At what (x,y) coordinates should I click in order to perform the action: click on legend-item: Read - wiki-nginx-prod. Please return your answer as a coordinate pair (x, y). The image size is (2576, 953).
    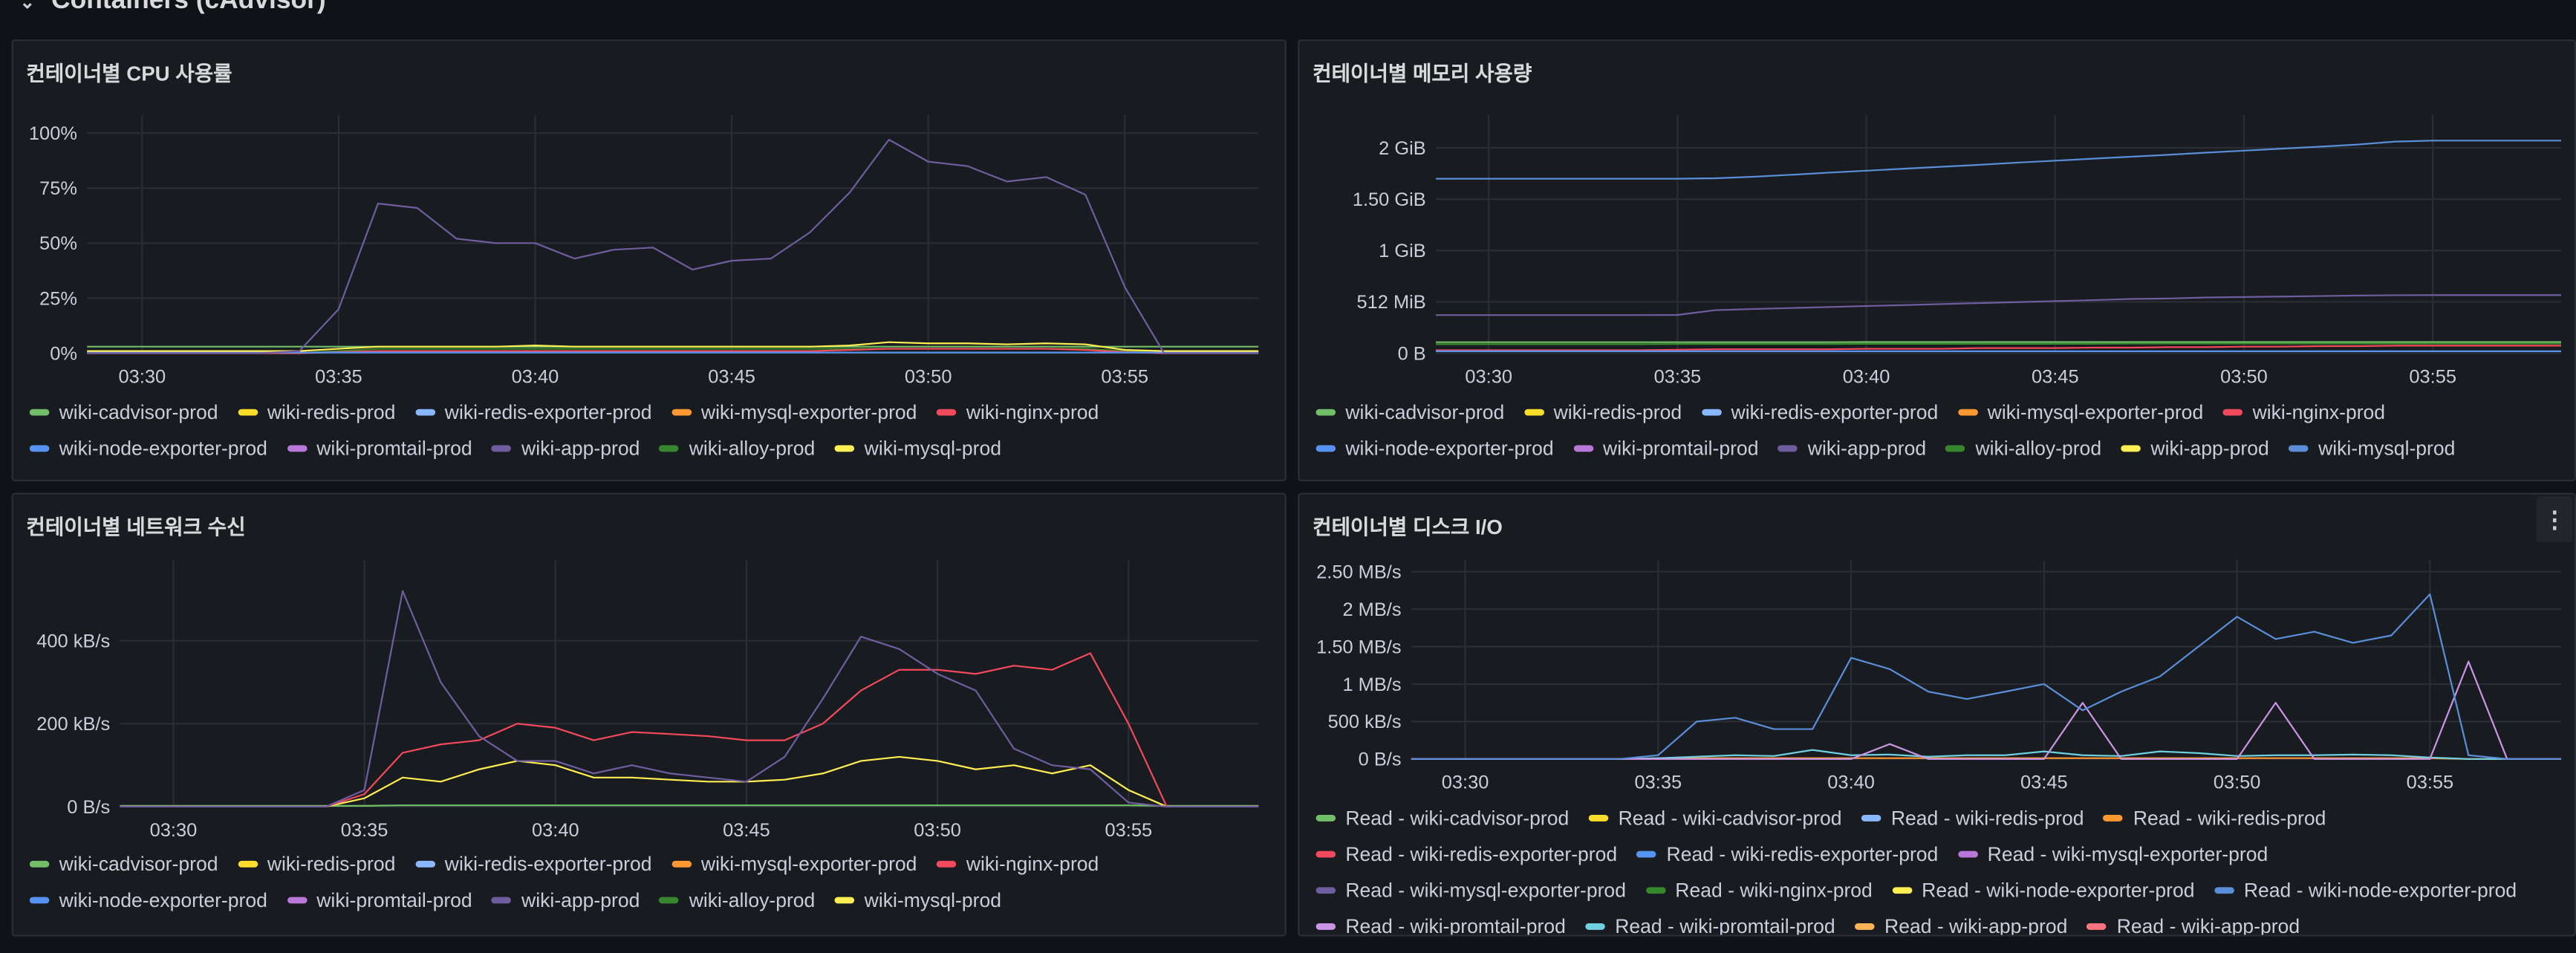
    Looking at the image, I should click on (1760, 890).